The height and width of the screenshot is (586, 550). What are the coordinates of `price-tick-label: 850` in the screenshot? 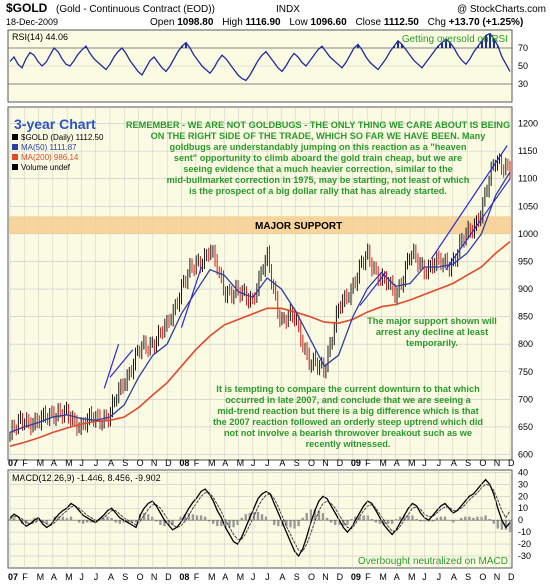 It's located at (525, 317).